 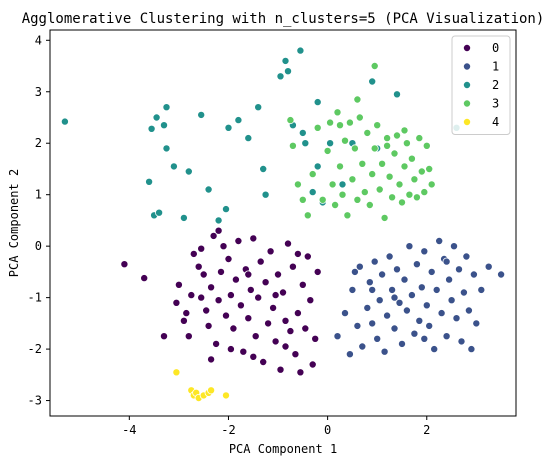 I want to click on legend: 0 1 2 3 4, so click(x=481, y=85).